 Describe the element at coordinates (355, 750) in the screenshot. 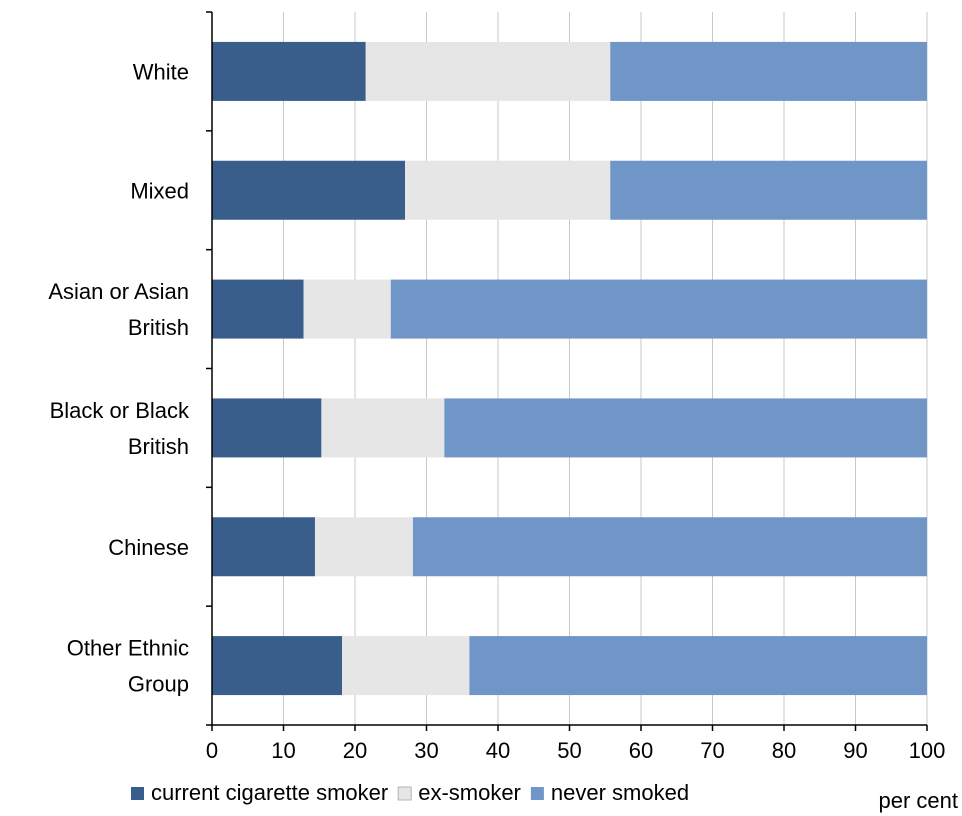

I see `x-tick-label-20: 20` at that location.